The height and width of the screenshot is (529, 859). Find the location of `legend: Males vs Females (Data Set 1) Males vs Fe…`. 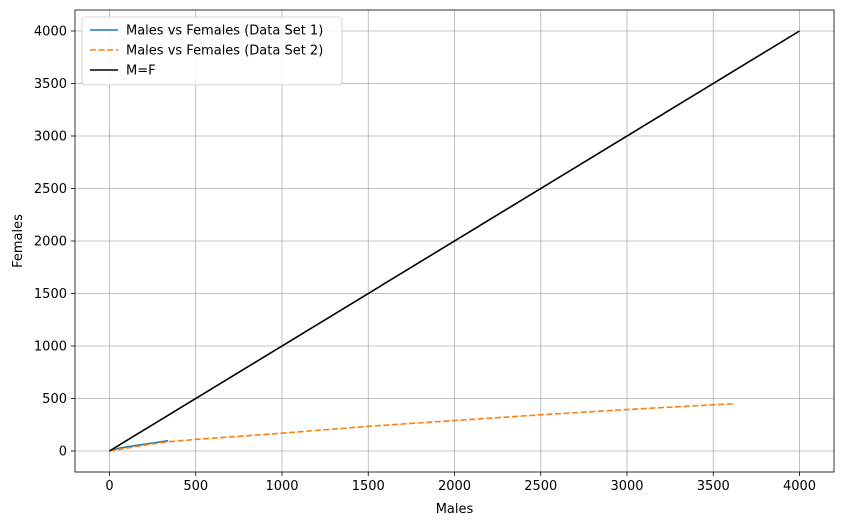

legend: Males vs Females (Data Set 1) Males vs Fe… is located at coordinates (212, 51).